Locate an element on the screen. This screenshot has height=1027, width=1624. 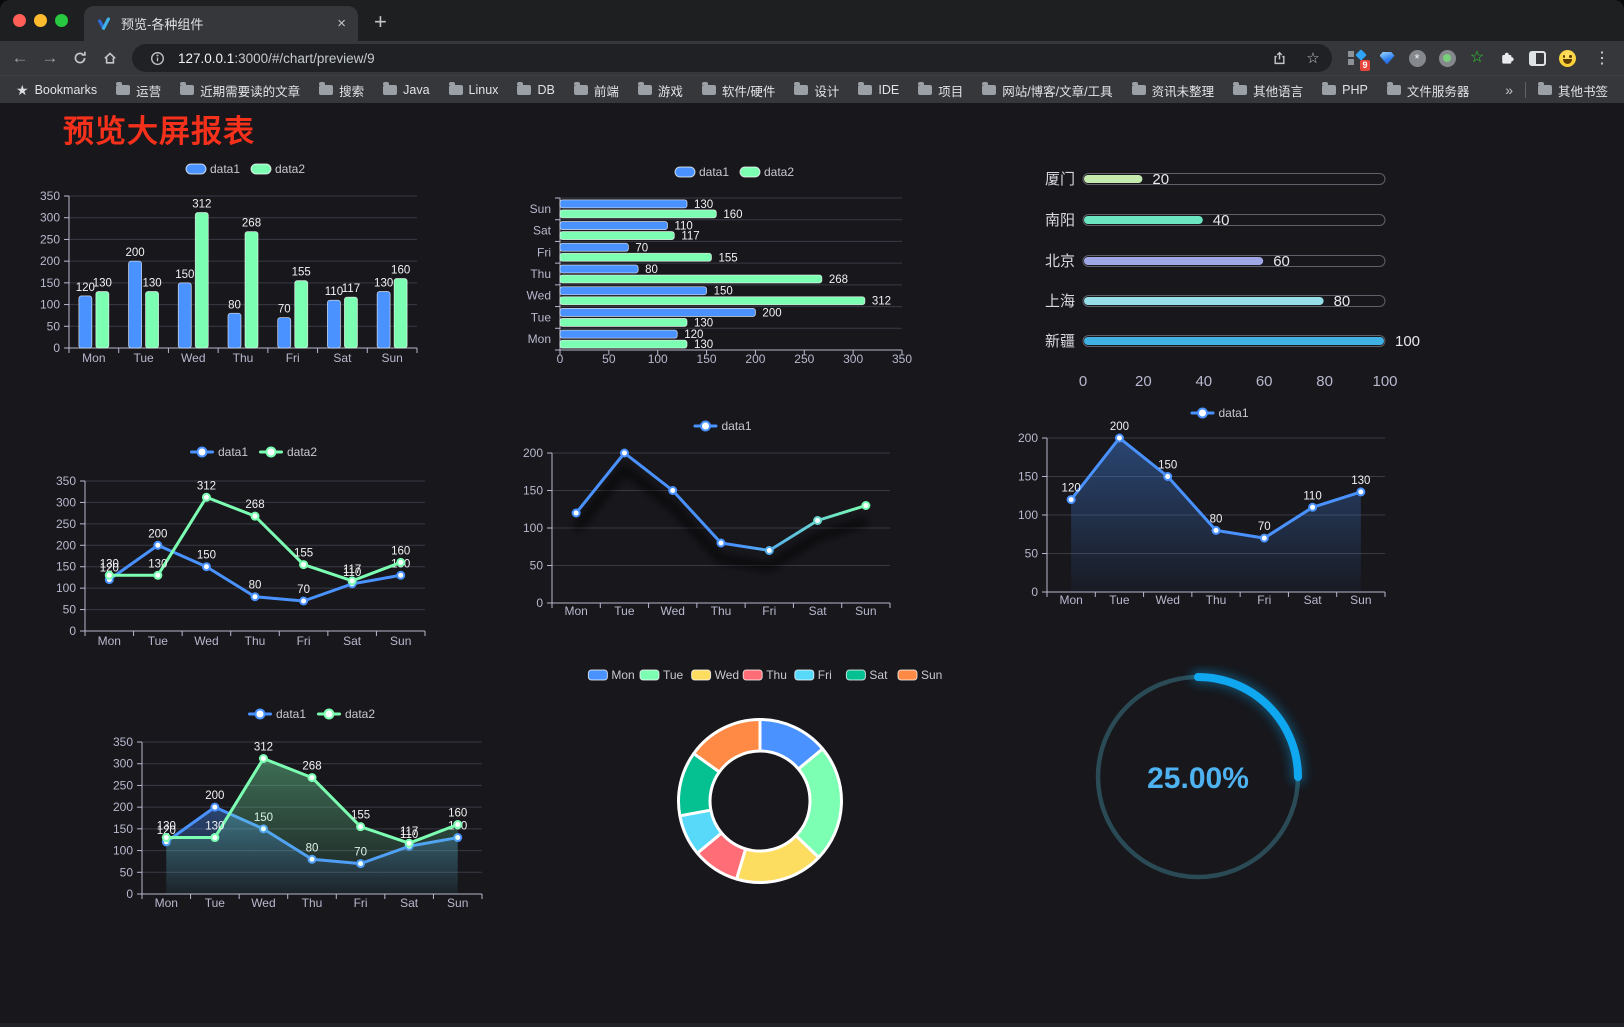
bookmark-folder: DB is located at coordinates (536, 89).